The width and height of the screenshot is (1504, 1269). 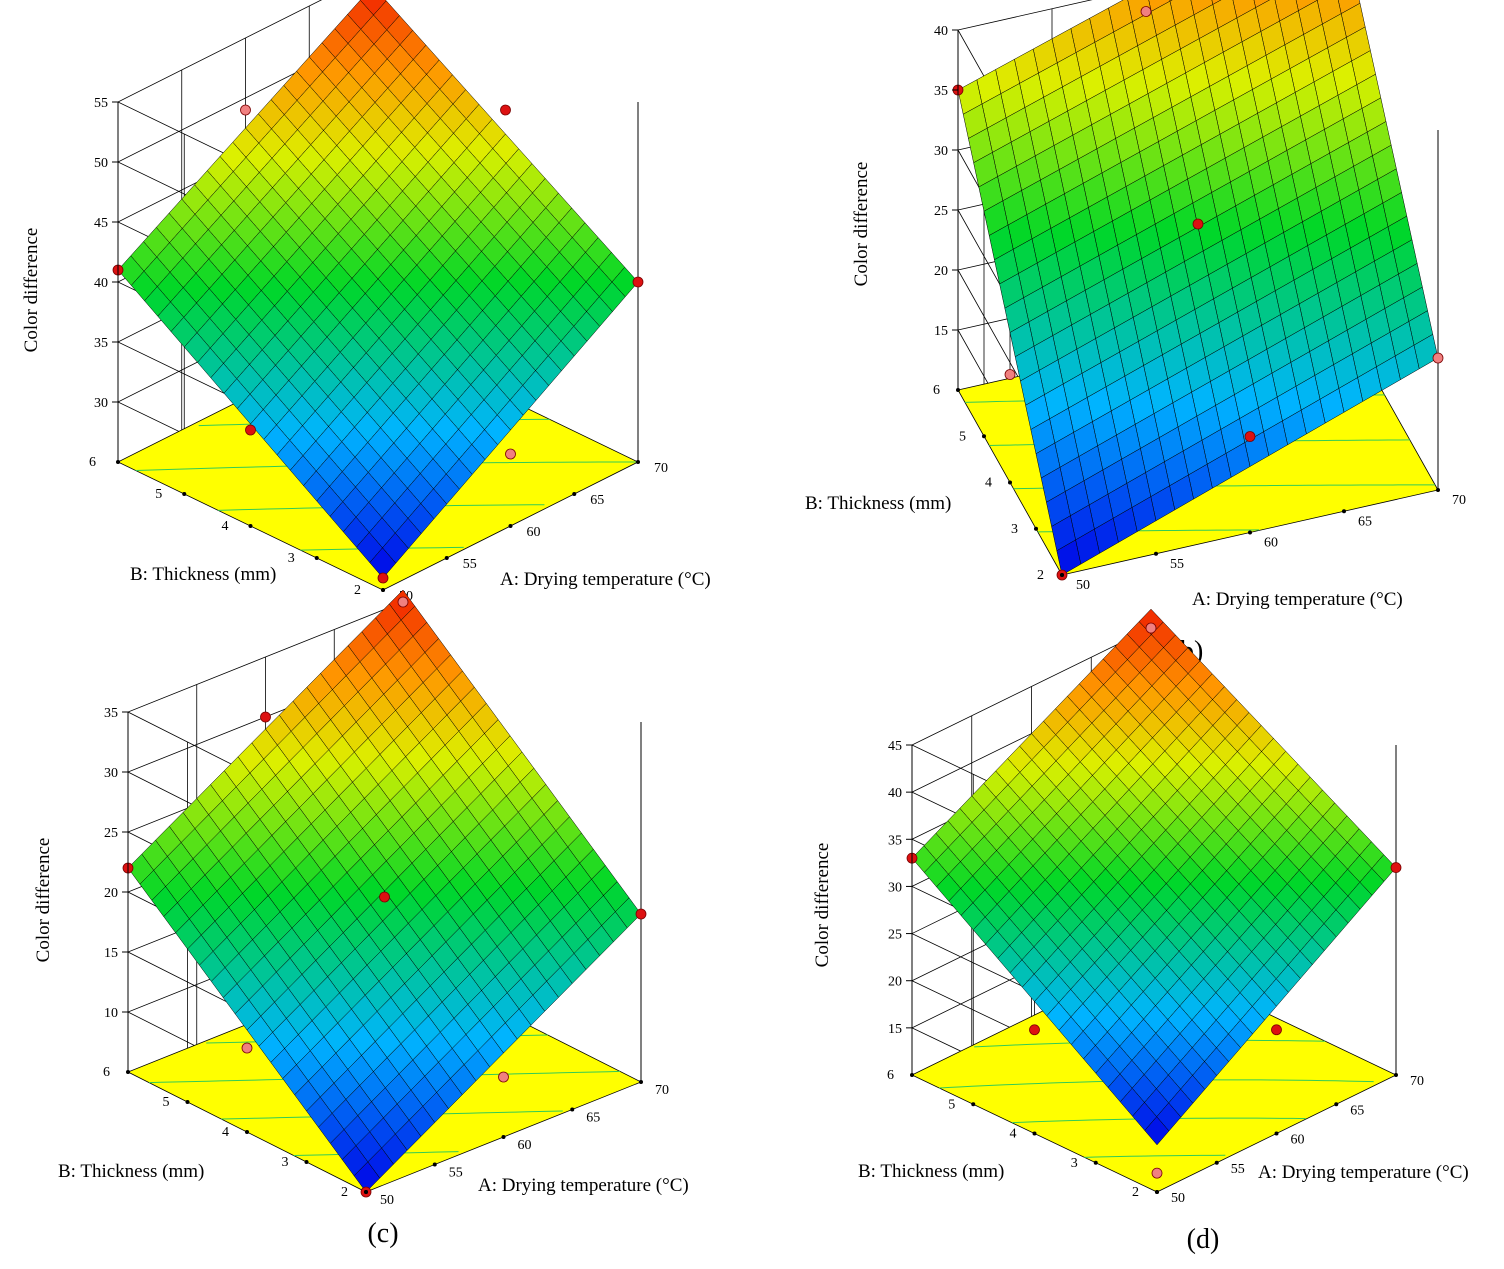 What do you see at coordinates (1203, 1239) in the screenshot?
I see `panel-caption: (d)` at bounding box center [1203, 1239].